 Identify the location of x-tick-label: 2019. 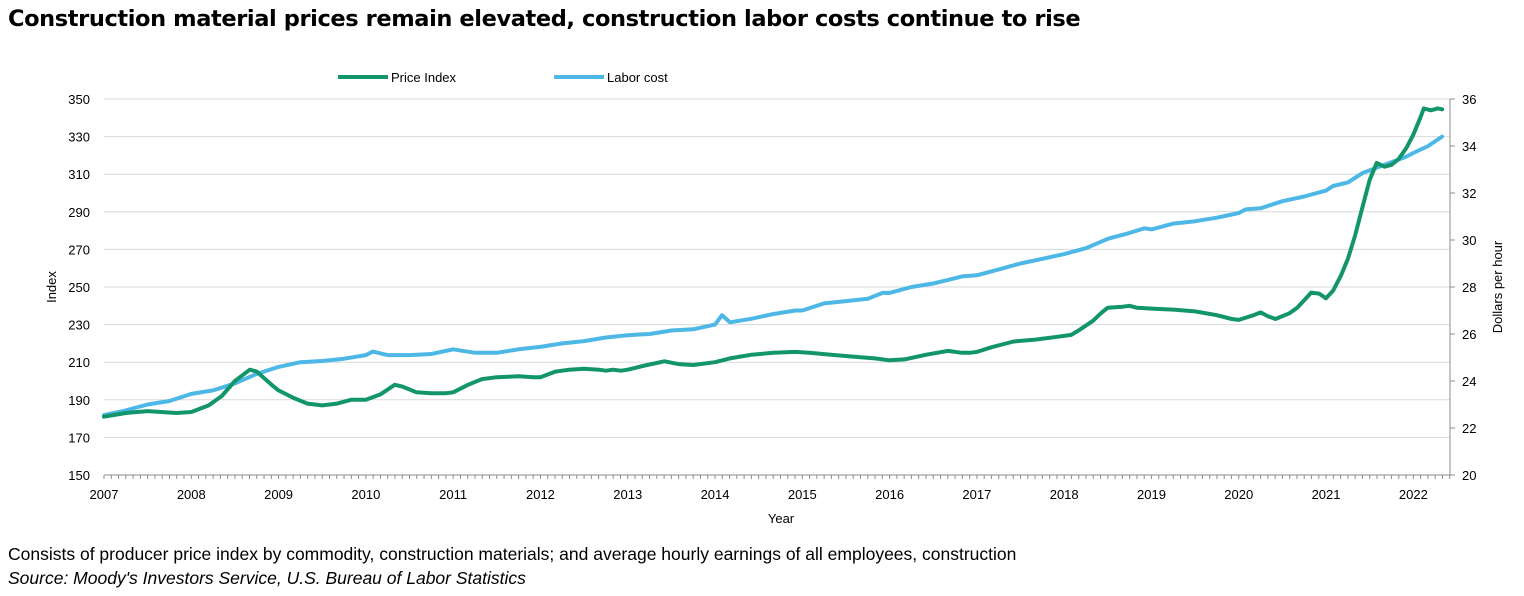
(1151, 494).